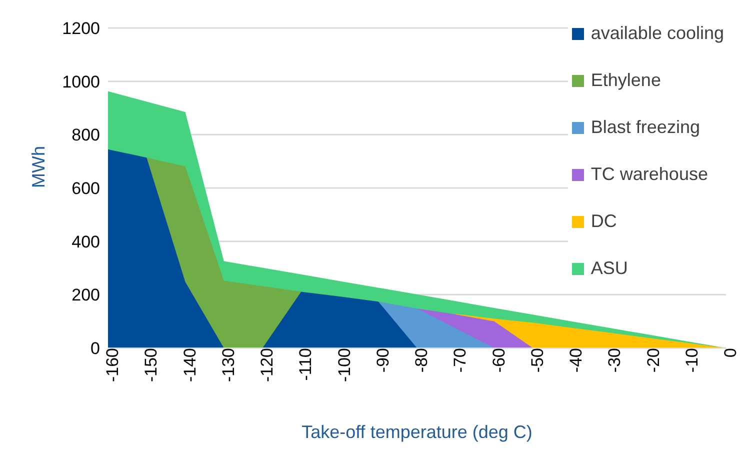 The image size is (756, 455). What do you see at coordinates (649, 174) in the screenshot?
I see `legend-label: TC warehouse` at bounding box center [649, 174].